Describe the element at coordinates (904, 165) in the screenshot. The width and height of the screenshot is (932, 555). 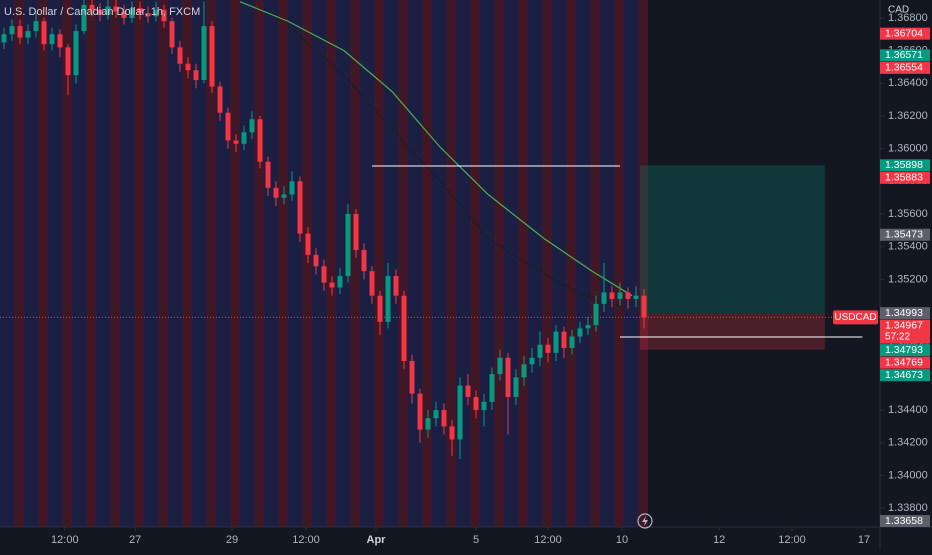
I see `price-tag-label: 1.35898` at that location.